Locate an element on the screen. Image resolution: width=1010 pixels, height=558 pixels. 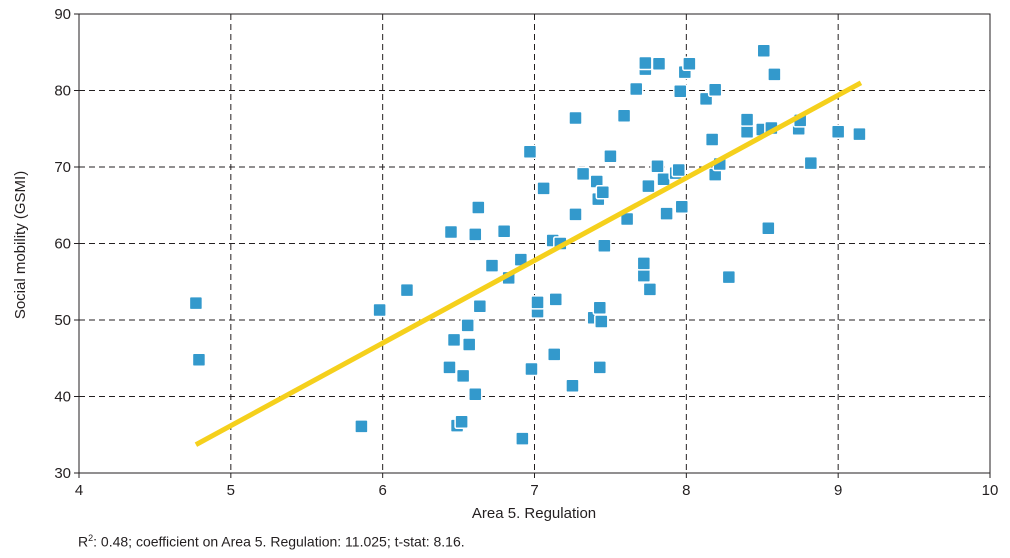
x-tick-label: 10 is located at coordinates (990, 490).